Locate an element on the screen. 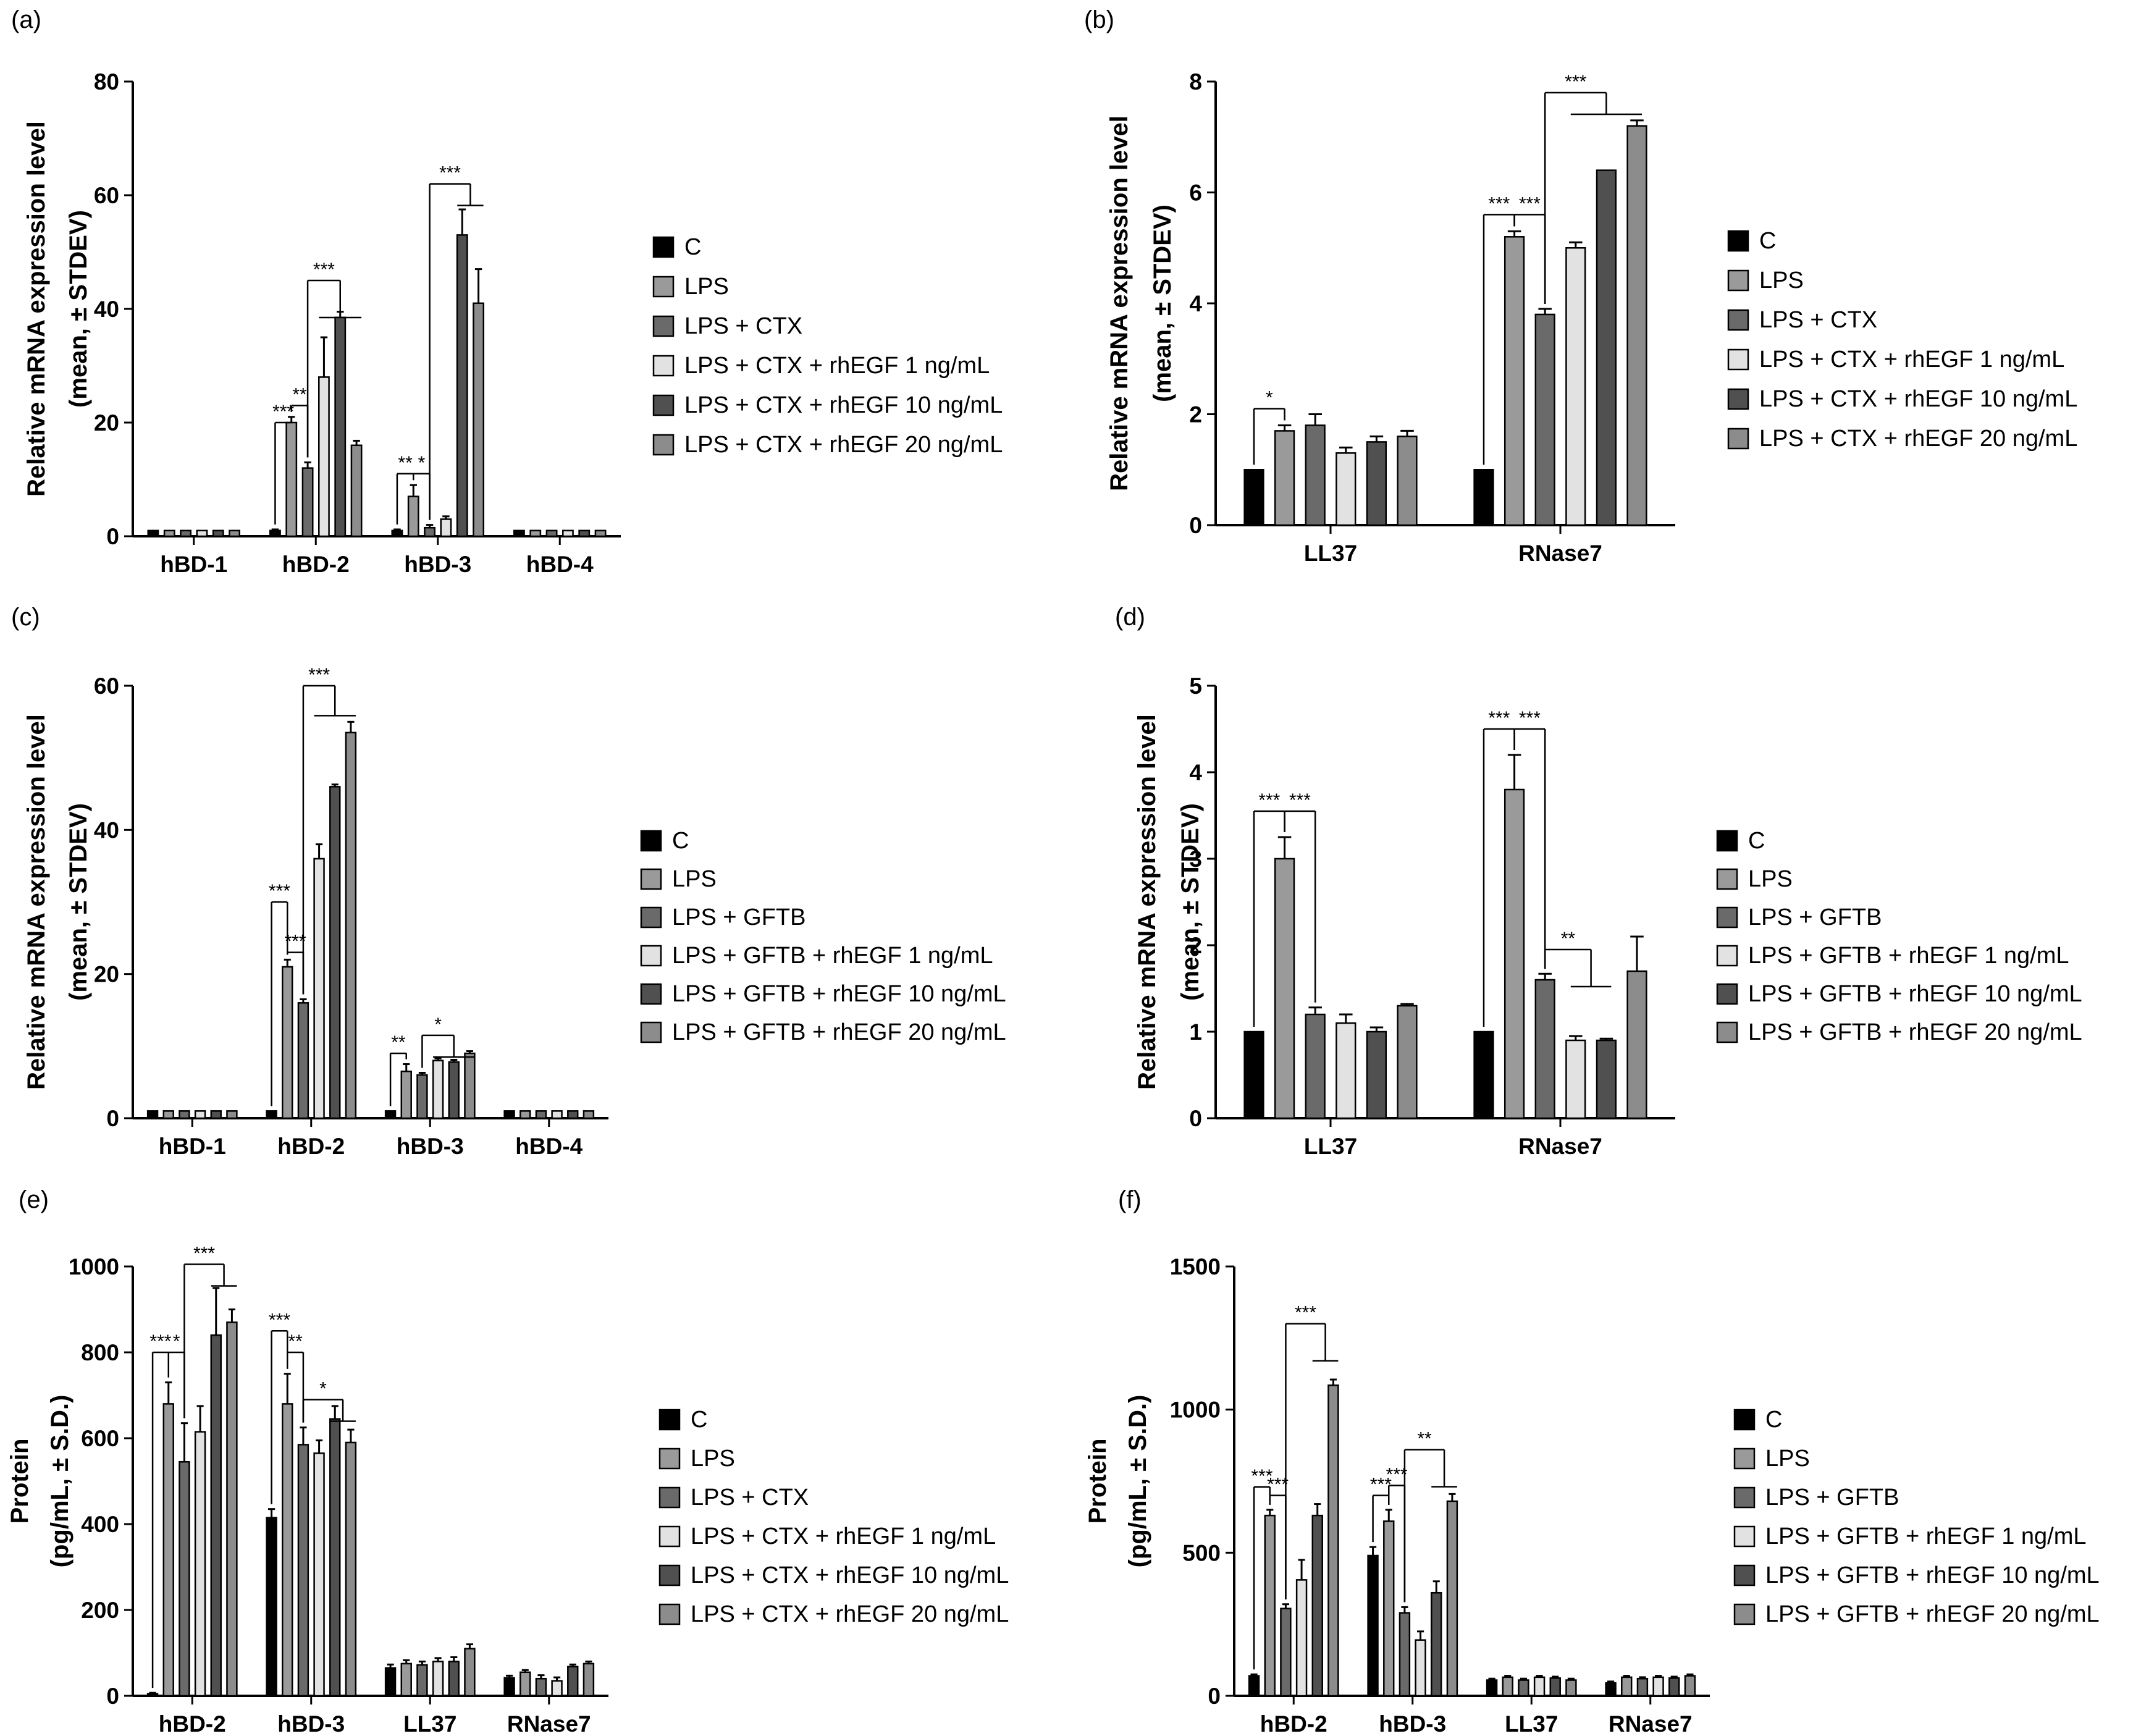 This screenshot has height=1736, width=2141. legend-item: LPS + GFTB + rhEGF 10 ng/mL is located at coordinates (1899, 994).